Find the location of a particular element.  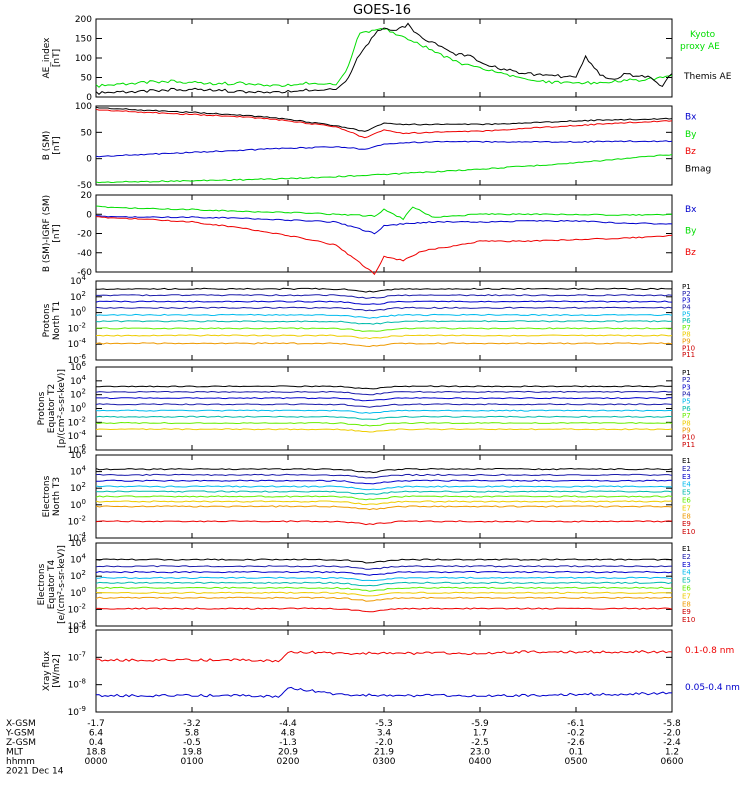

ephemeris-x-gsm-value: -5.3 is located at coordinates (384, 724).